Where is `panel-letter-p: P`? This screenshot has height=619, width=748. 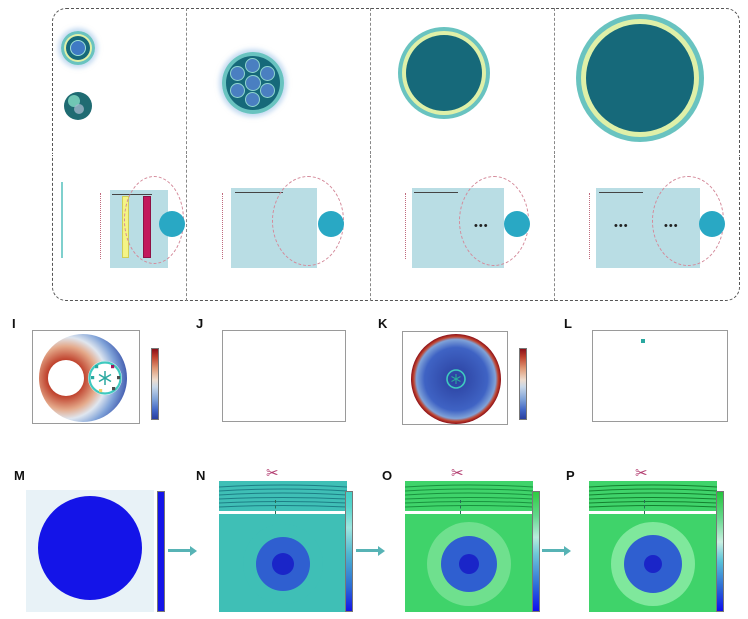 panel-letter-p: P is located at coordinates (570, 475).